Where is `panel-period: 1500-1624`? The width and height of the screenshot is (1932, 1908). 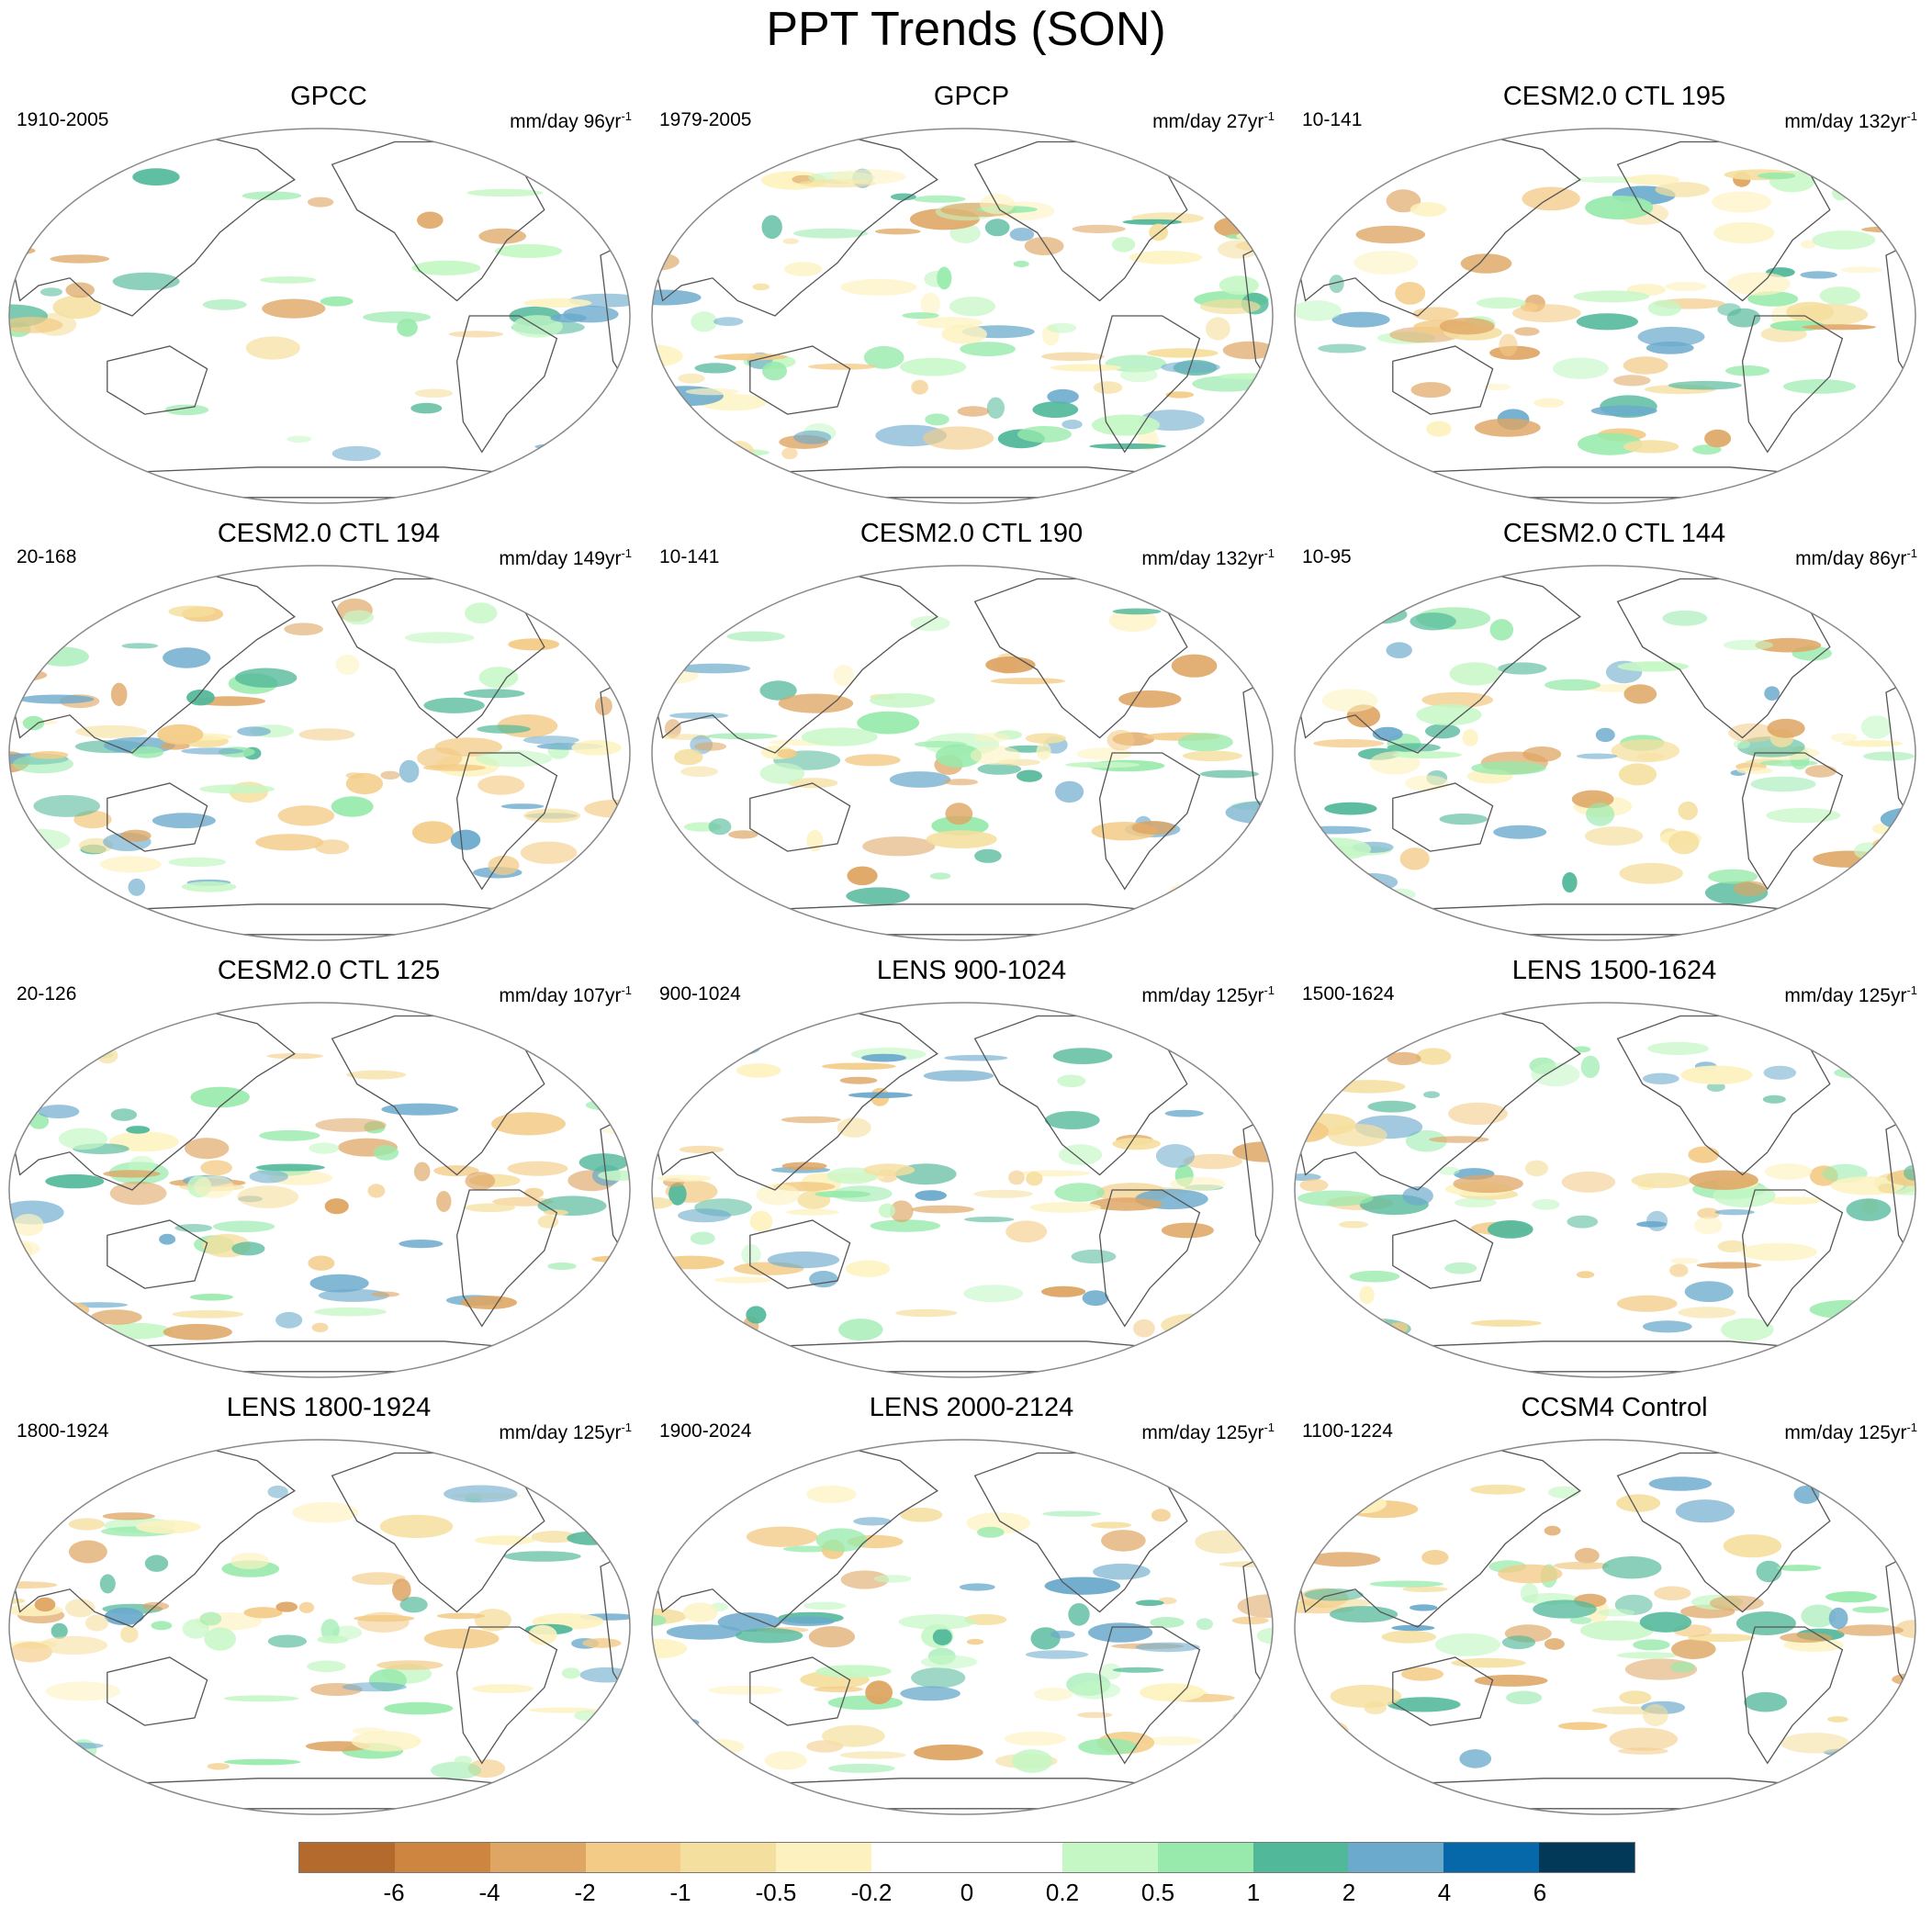 panel-period: 1500-1624 is located at coordinates (1348, 994).